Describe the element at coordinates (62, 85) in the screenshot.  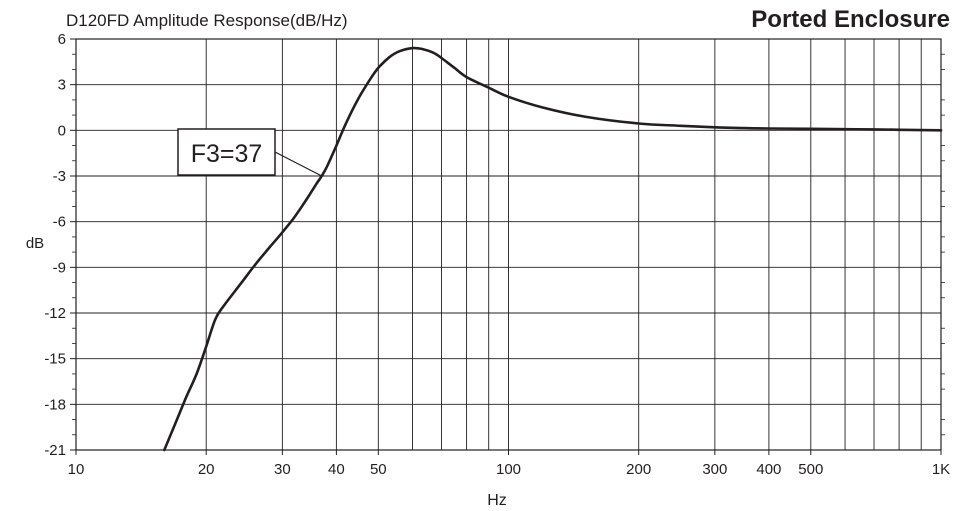
I see `y-tick-label: 3` at that location.